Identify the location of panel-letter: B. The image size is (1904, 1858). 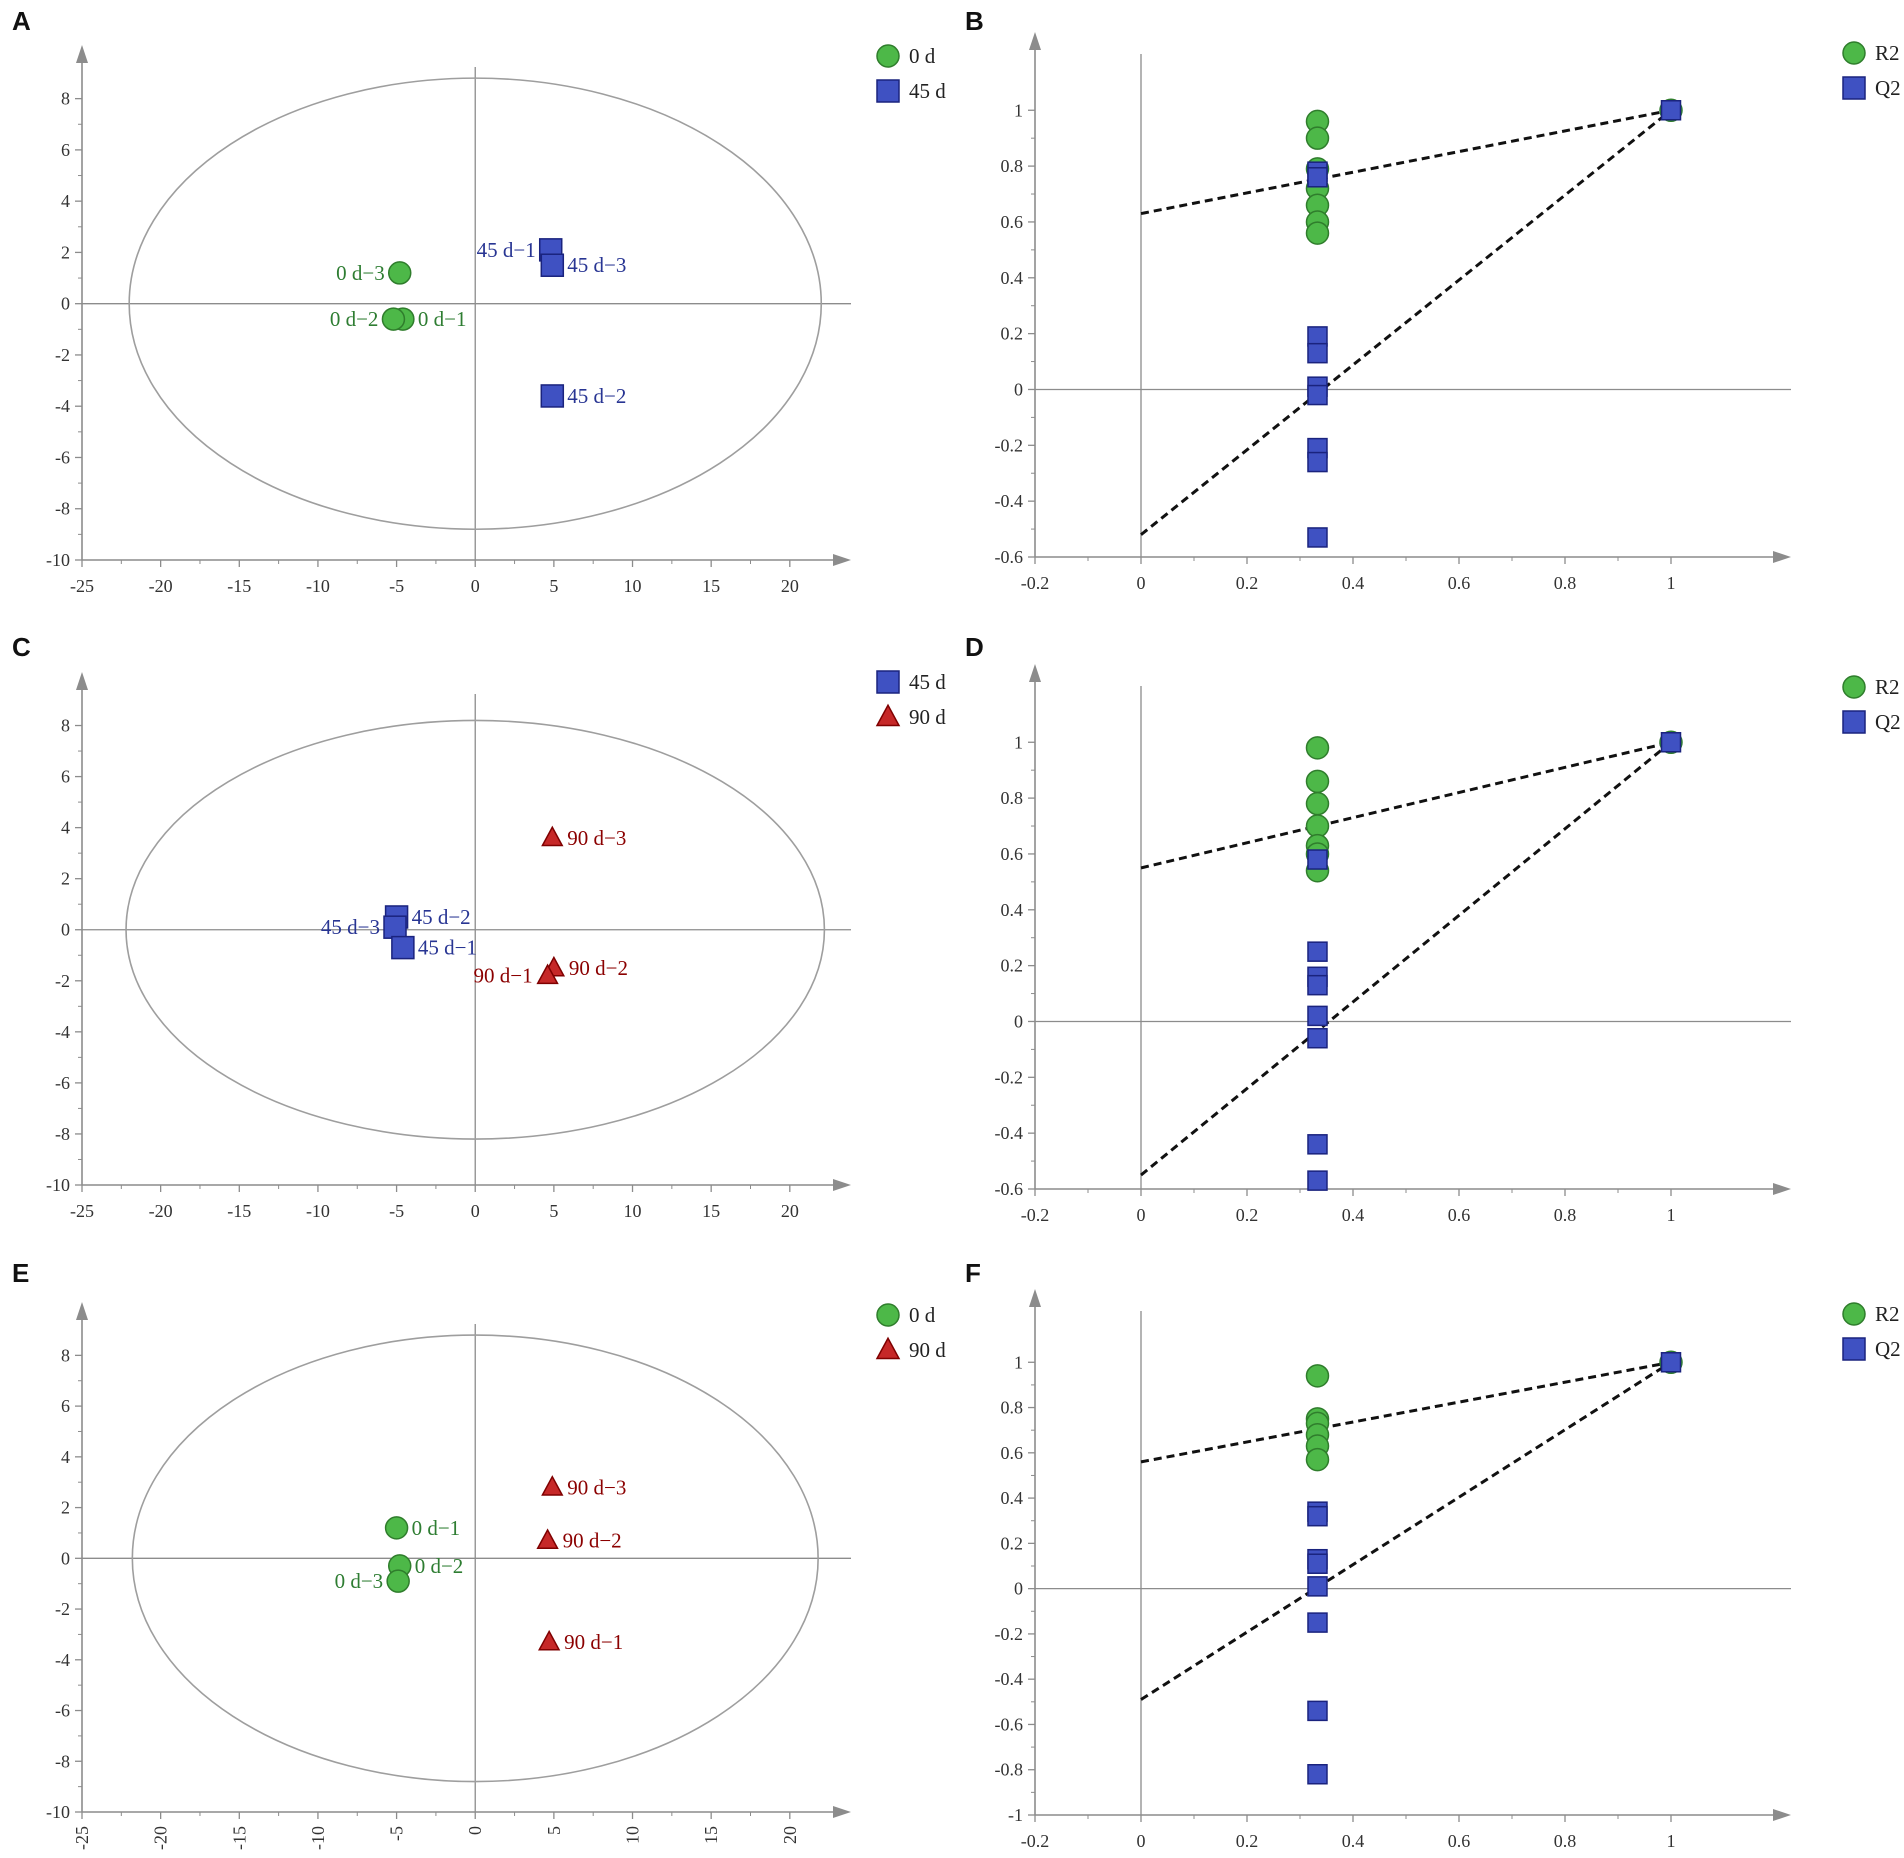
(974, 21).